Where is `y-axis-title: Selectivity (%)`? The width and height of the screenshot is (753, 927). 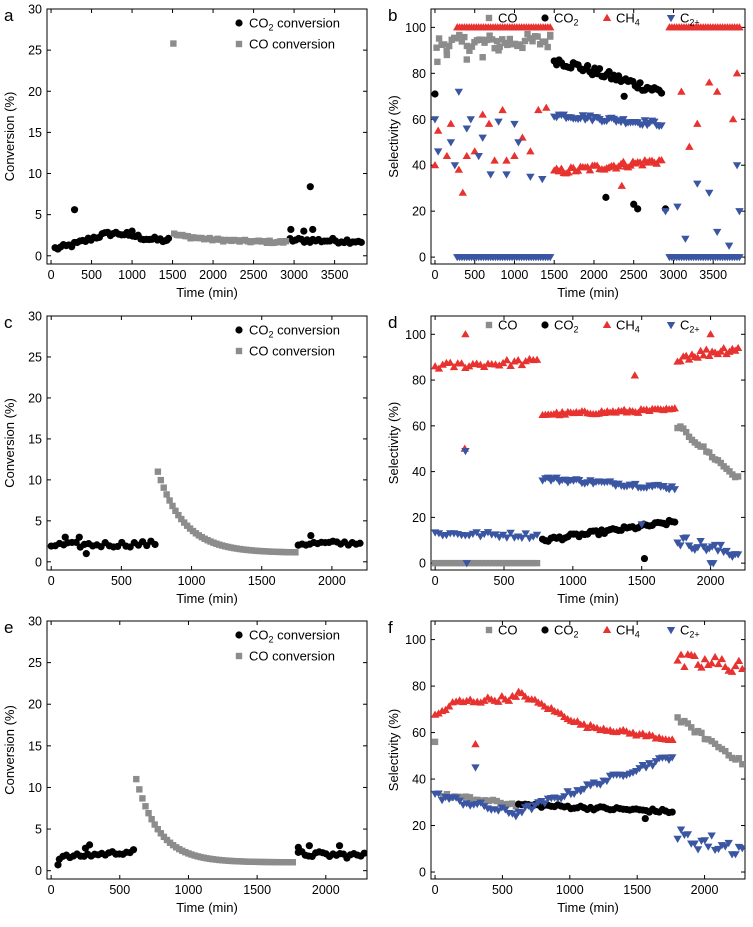 y-axis-title: Selectivity (%) is located at coordinates (393, 750).